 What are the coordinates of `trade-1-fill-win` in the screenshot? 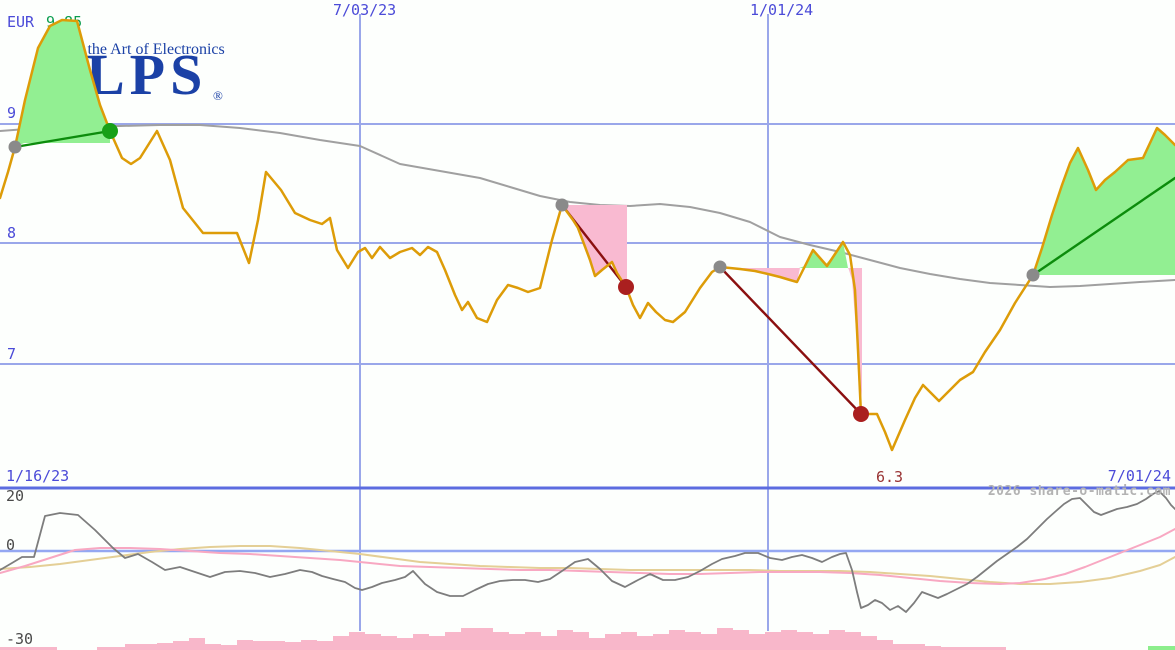 It's located at (62, 83).